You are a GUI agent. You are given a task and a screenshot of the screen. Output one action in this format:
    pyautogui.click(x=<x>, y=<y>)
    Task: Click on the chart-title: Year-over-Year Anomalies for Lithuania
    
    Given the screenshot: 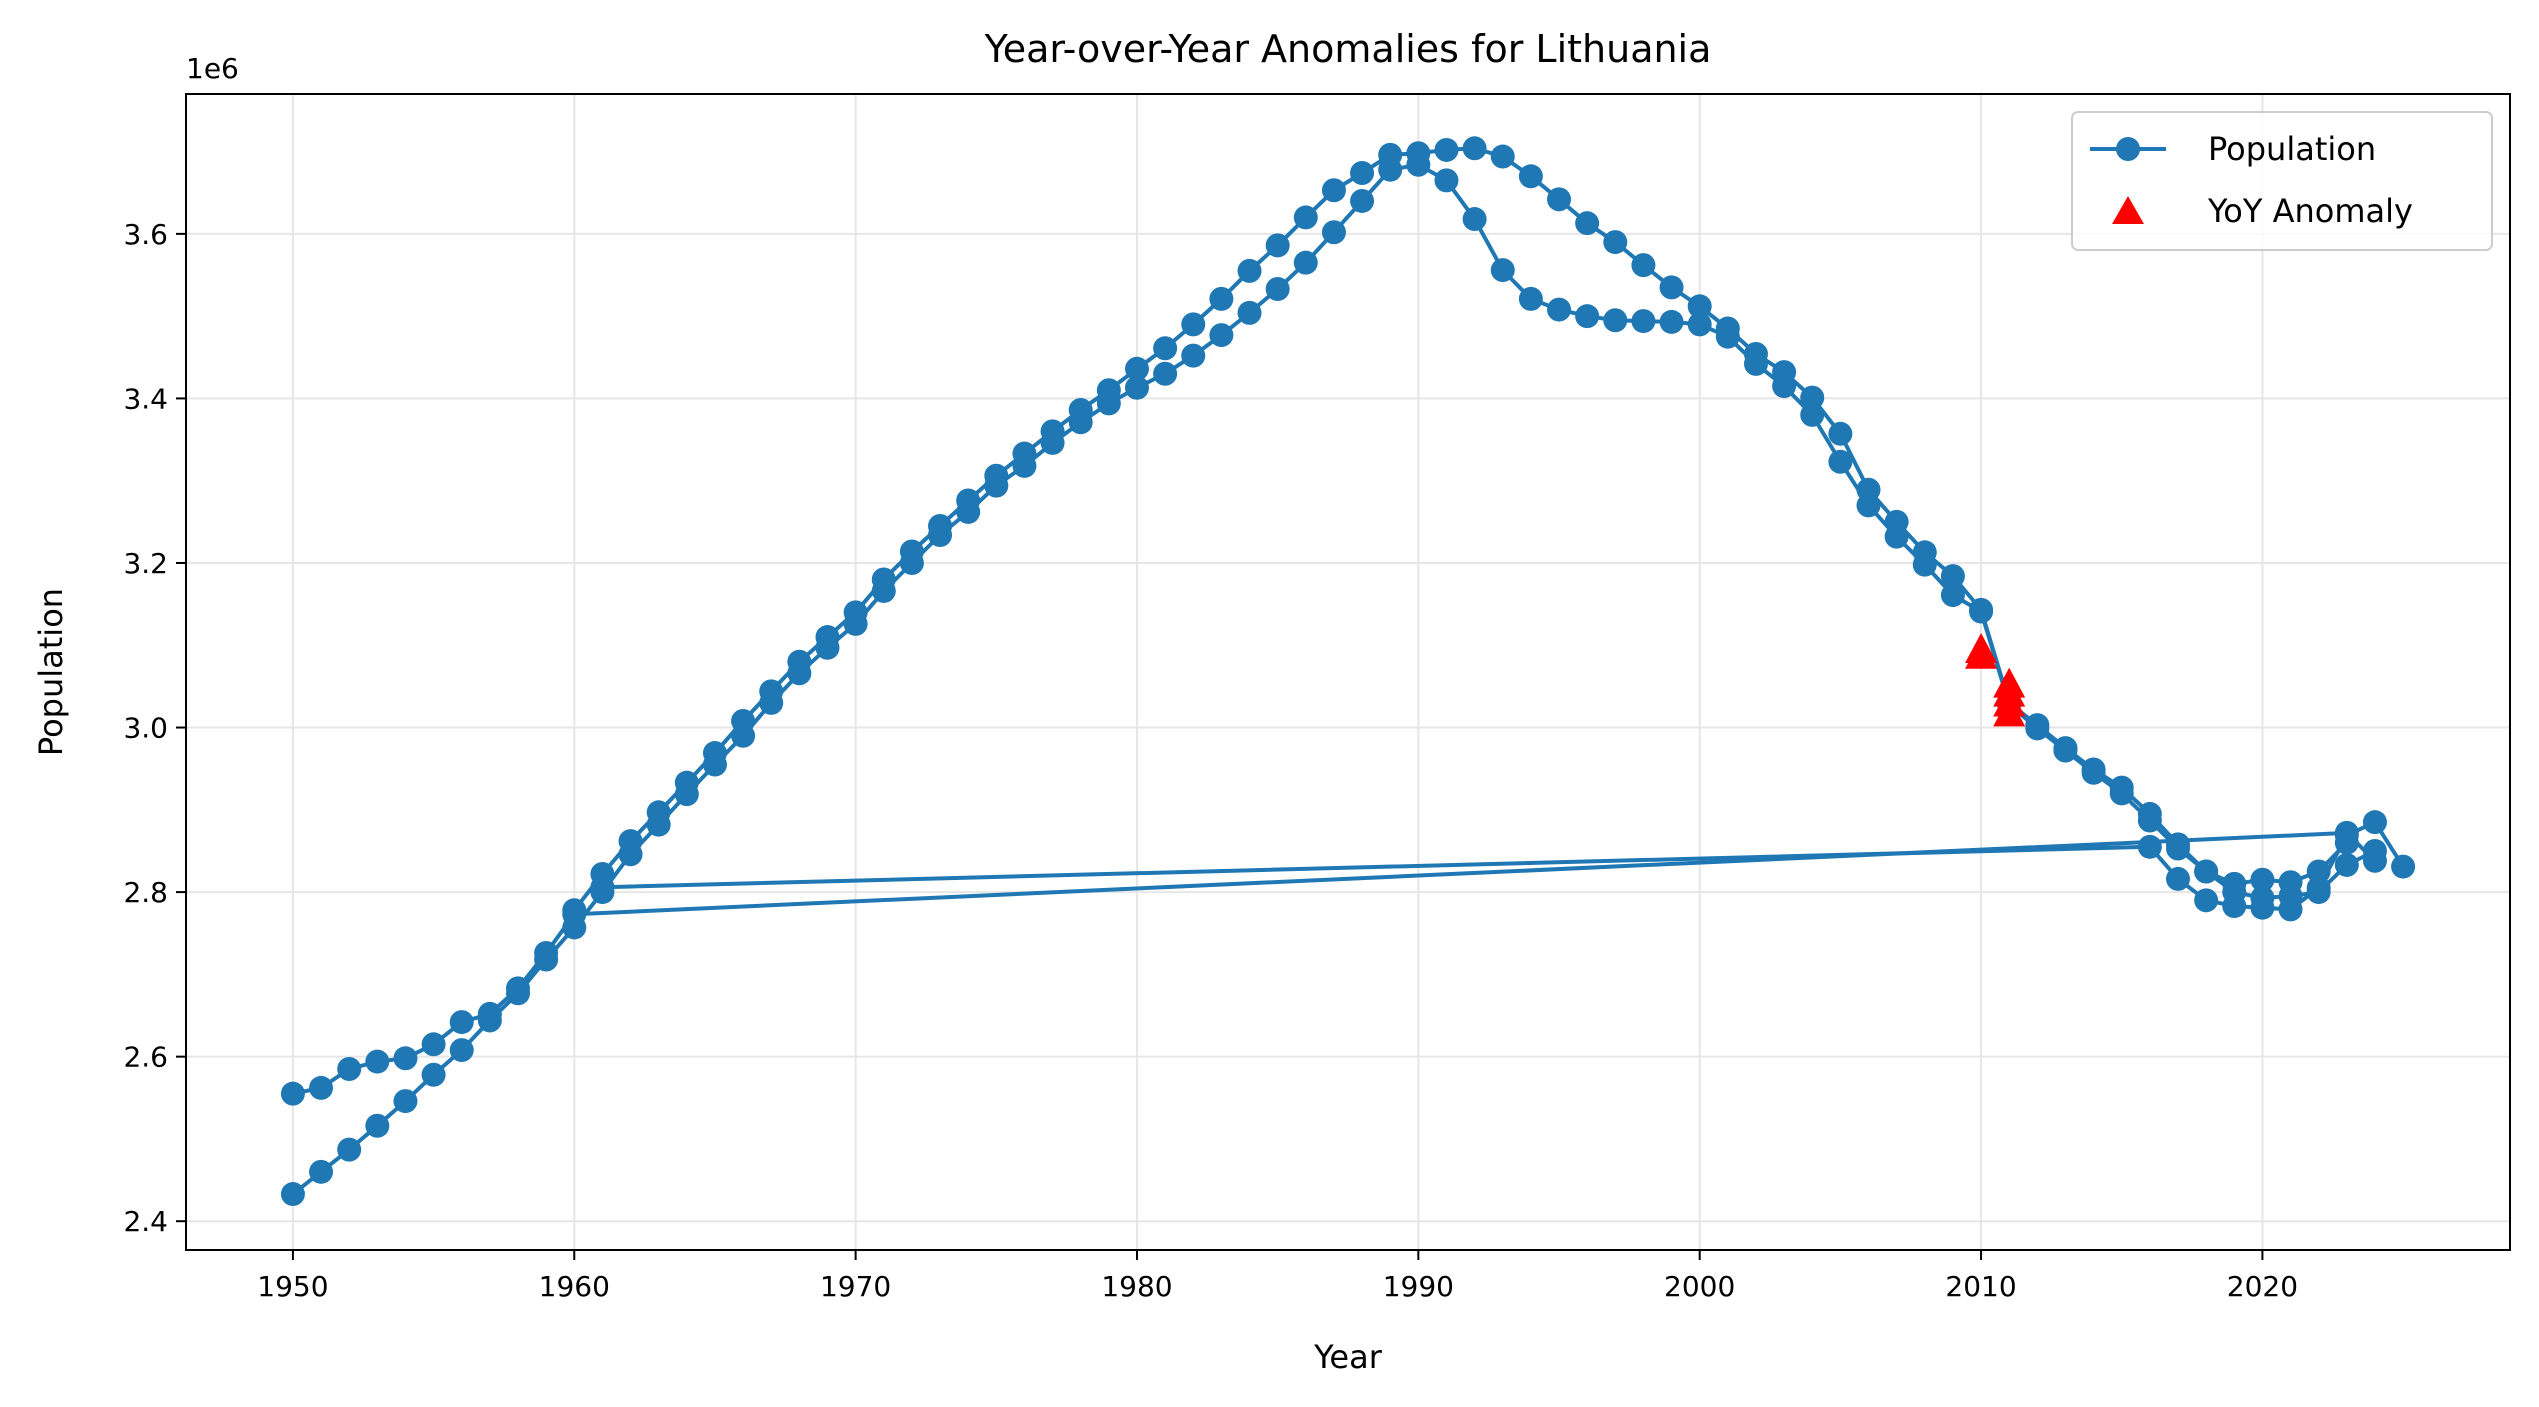 What is the action you would take?
    pyautogui.click(x=1348, y=49)
    